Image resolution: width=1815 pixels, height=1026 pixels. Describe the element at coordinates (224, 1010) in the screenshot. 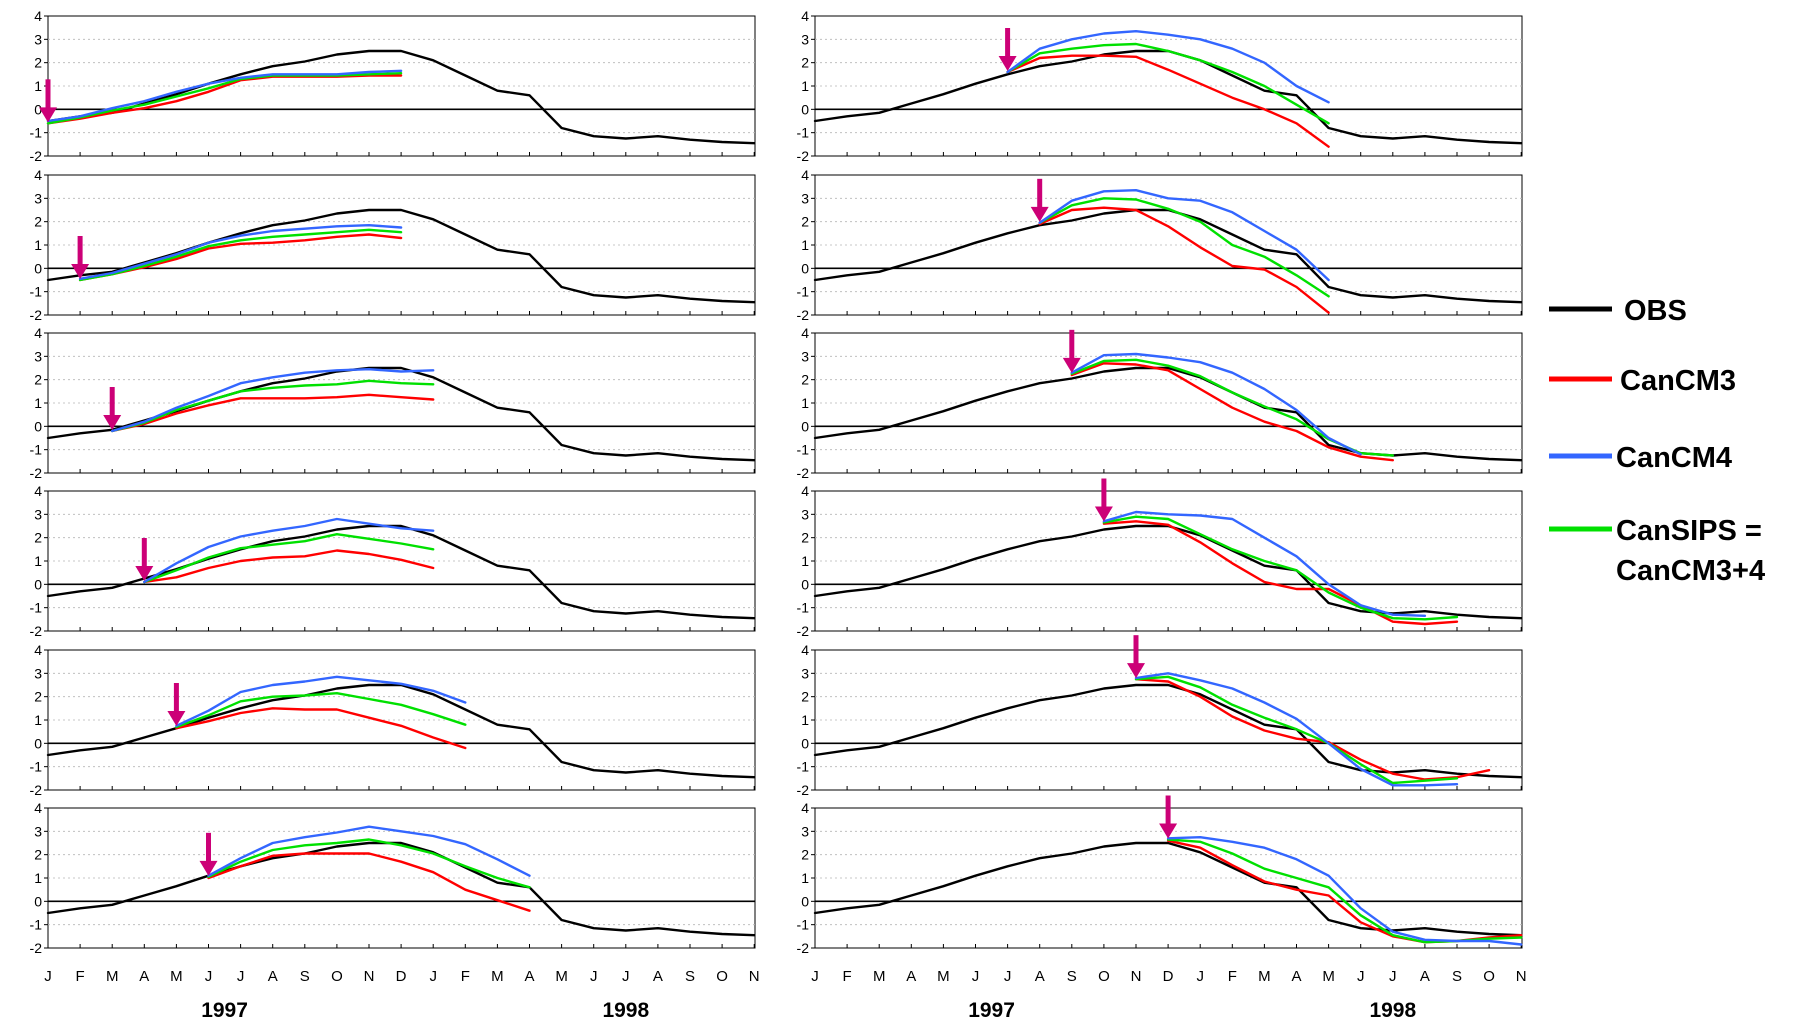

I see `year-label: 1997` at that location.